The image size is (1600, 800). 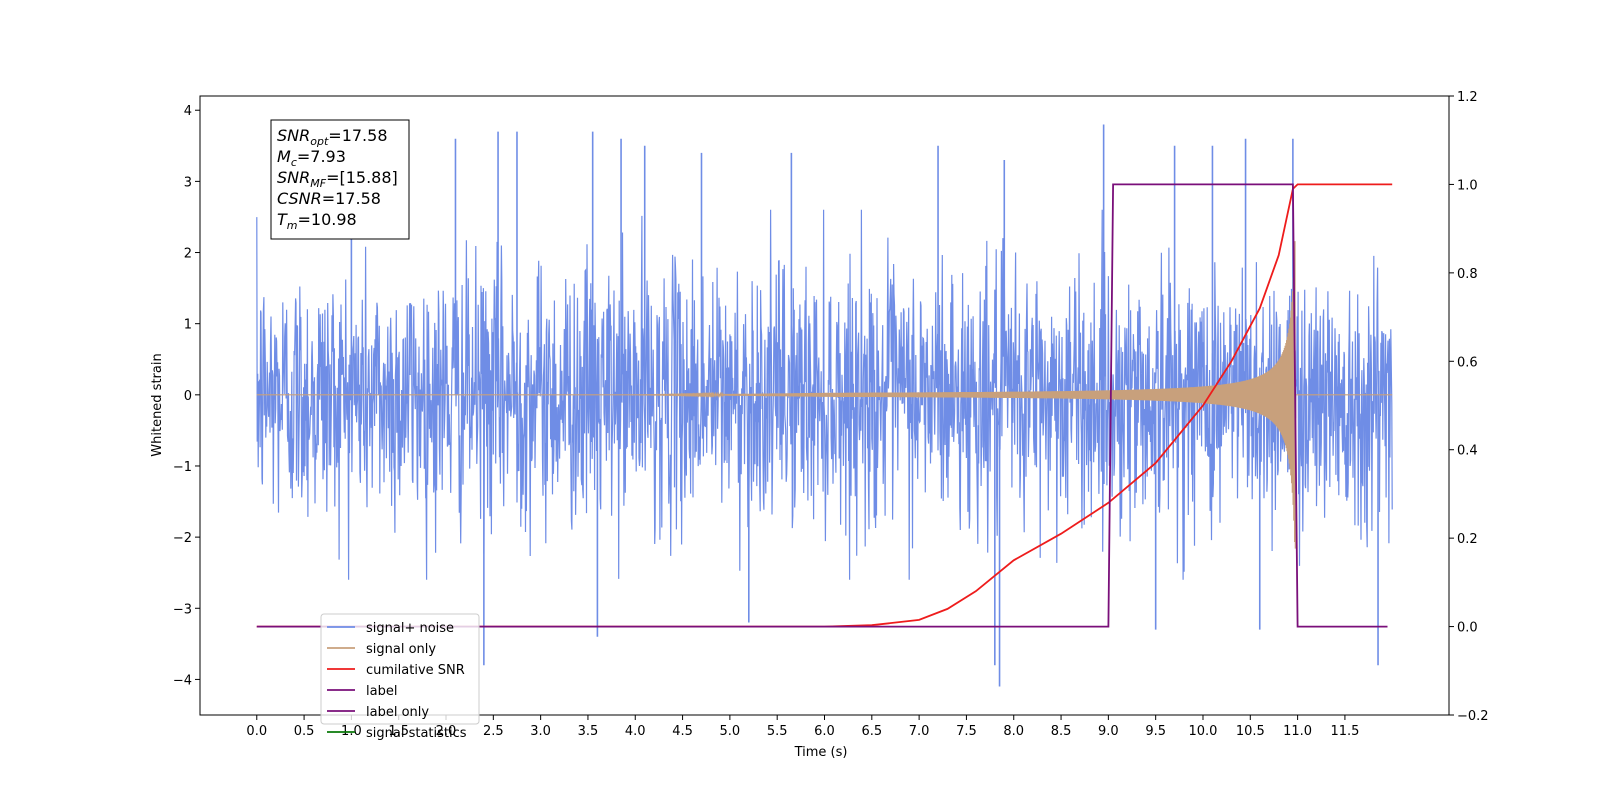 I want to click on x-tick-label: 11.5, so click(x=1344, y=731).